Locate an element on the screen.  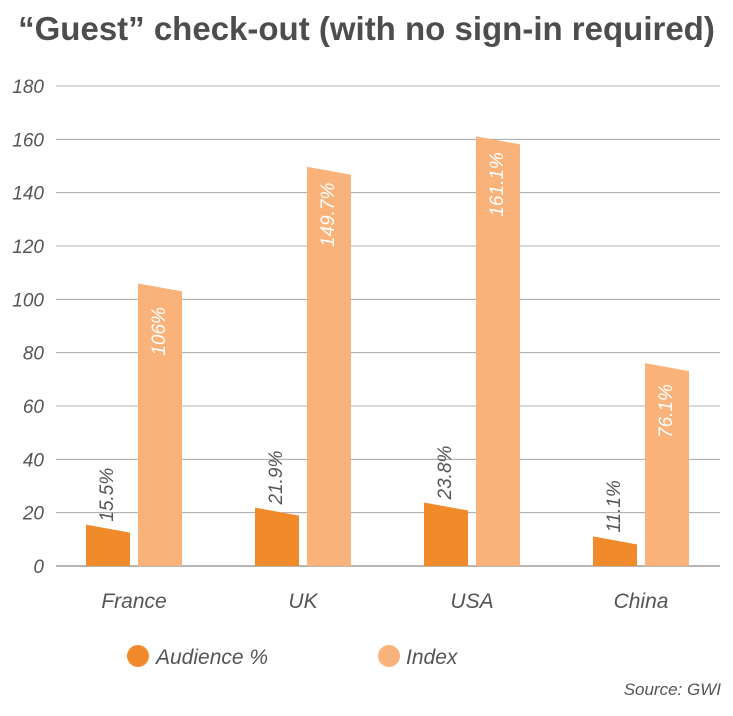
data-label: 21.9% is located at coordinates (276, 478).